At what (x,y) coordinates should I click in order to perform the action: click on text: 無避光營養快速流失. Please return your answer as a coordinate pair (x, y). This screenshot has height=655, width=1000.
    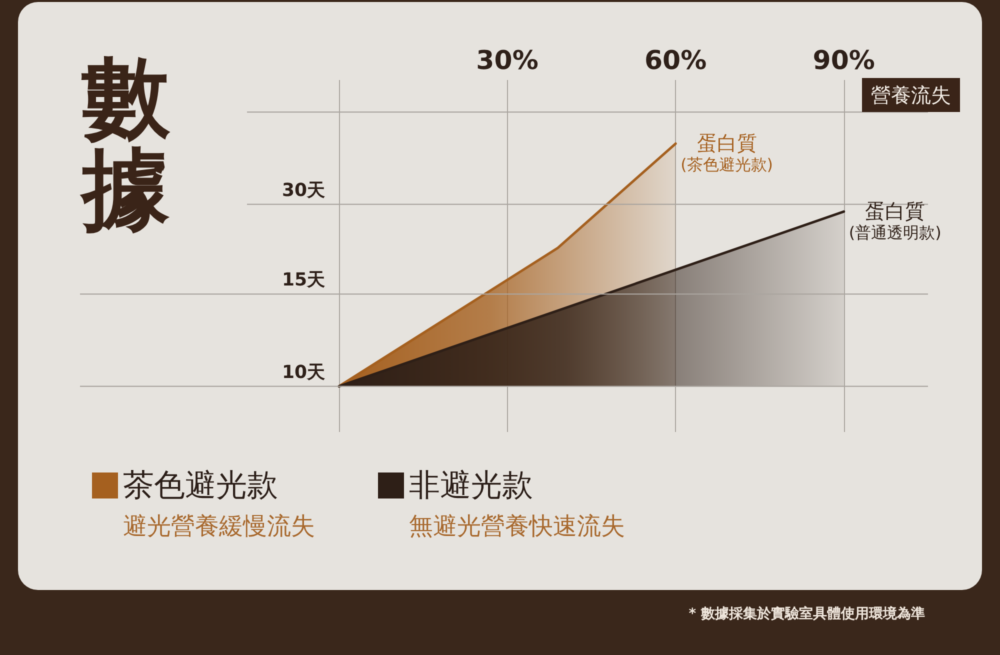
    Looking at the image, I should click on (517, 526).